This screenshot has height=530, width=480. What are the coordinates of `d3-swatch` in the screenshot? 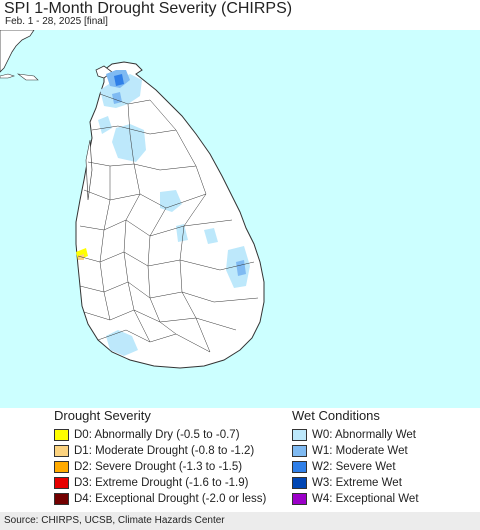 It's located at (61, 483).